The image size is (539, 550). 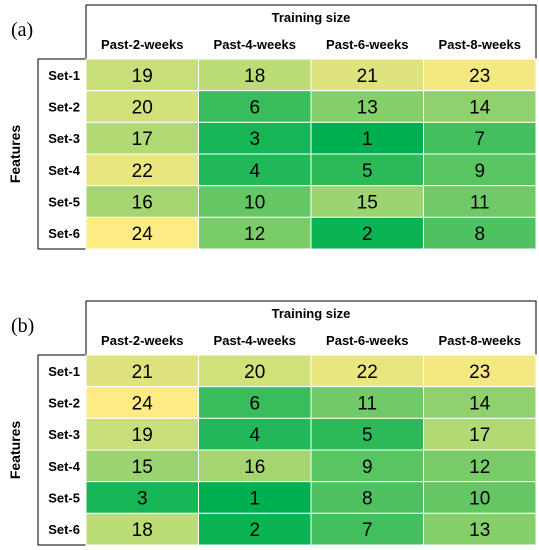 What do you see at coordinates (23, 326) in the screenshot?
I see `panel-label: (b)` at bounding box center [23, 326].